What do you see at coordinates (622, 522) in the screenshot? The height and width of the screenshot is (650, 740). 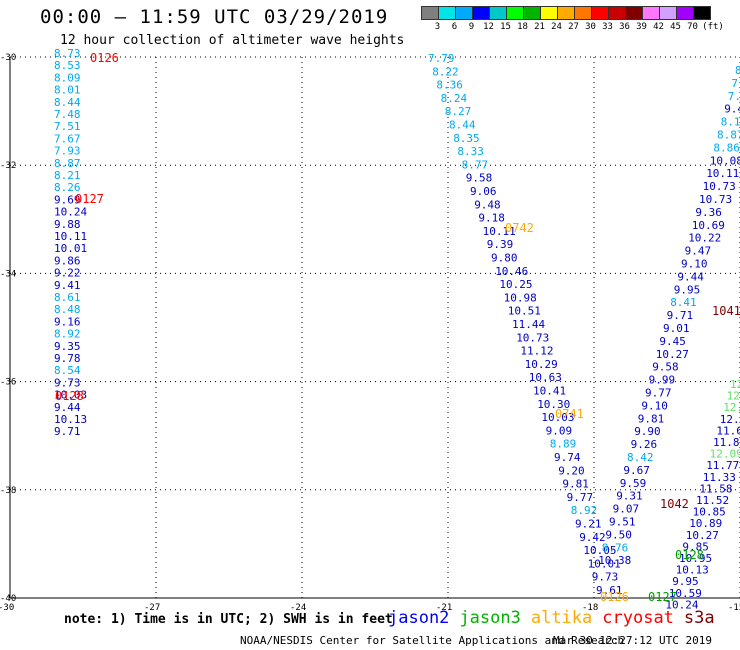 I see `swh-value-label: 9.51` at bounding box center [622, 522].